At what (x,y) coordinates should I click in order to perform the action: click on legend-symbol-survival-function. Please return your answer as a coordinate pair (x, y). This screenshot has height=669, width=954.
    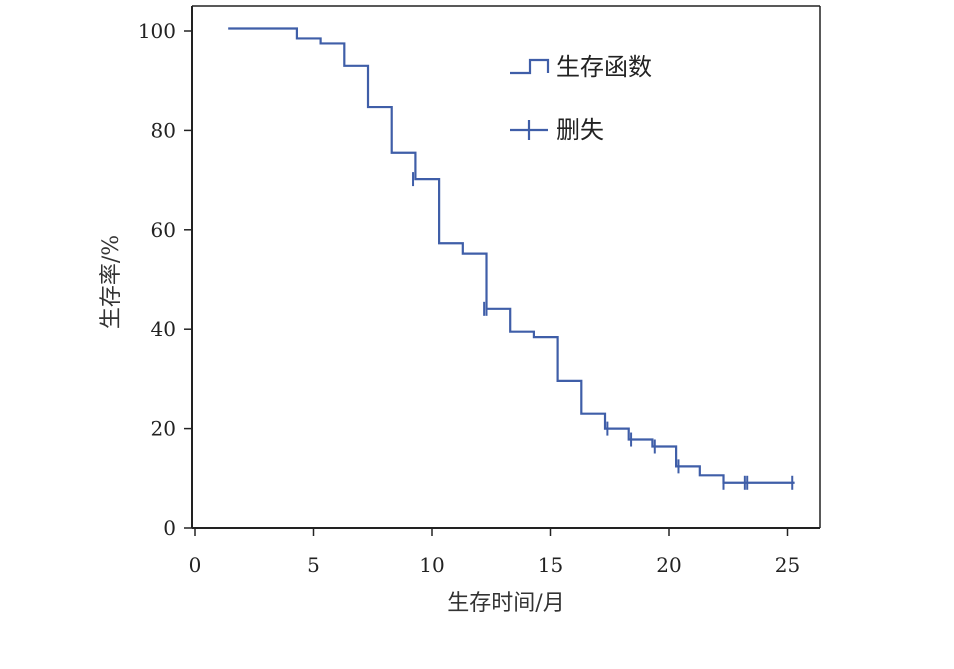
    Looking at the image, I should click on (530, 66).